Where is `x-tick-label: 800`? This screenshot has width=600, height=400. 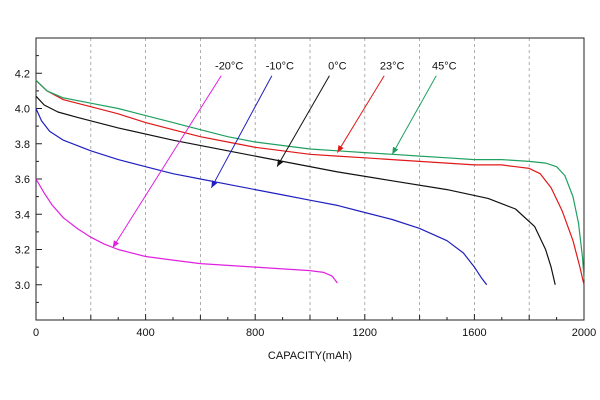 x-tick-label: 800 is located at coordinates (255, 333).